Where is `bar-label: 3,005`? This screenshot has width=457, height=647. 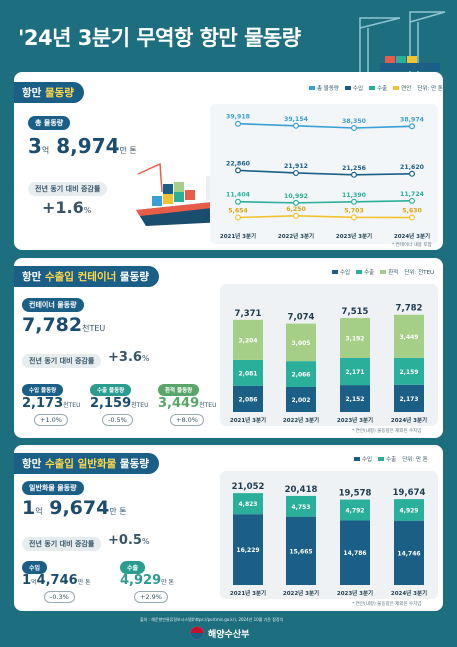 bar-label: 3,005 is located at coordinates (301, 343).